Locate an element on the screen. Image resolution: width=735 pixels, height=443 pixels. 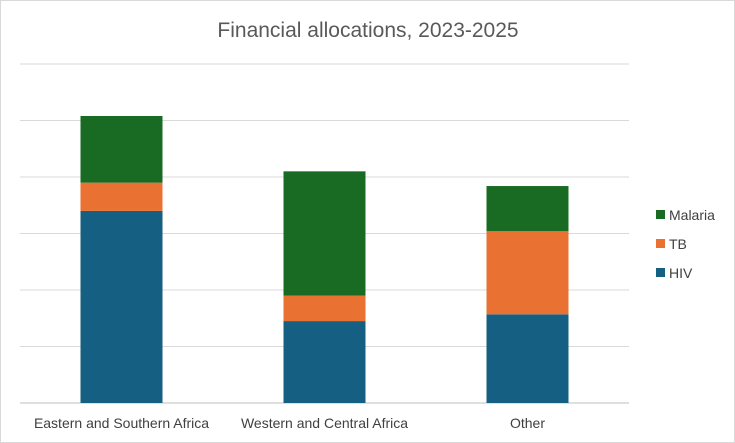
x-tick-label: Other is located at coordinates (527, 423).